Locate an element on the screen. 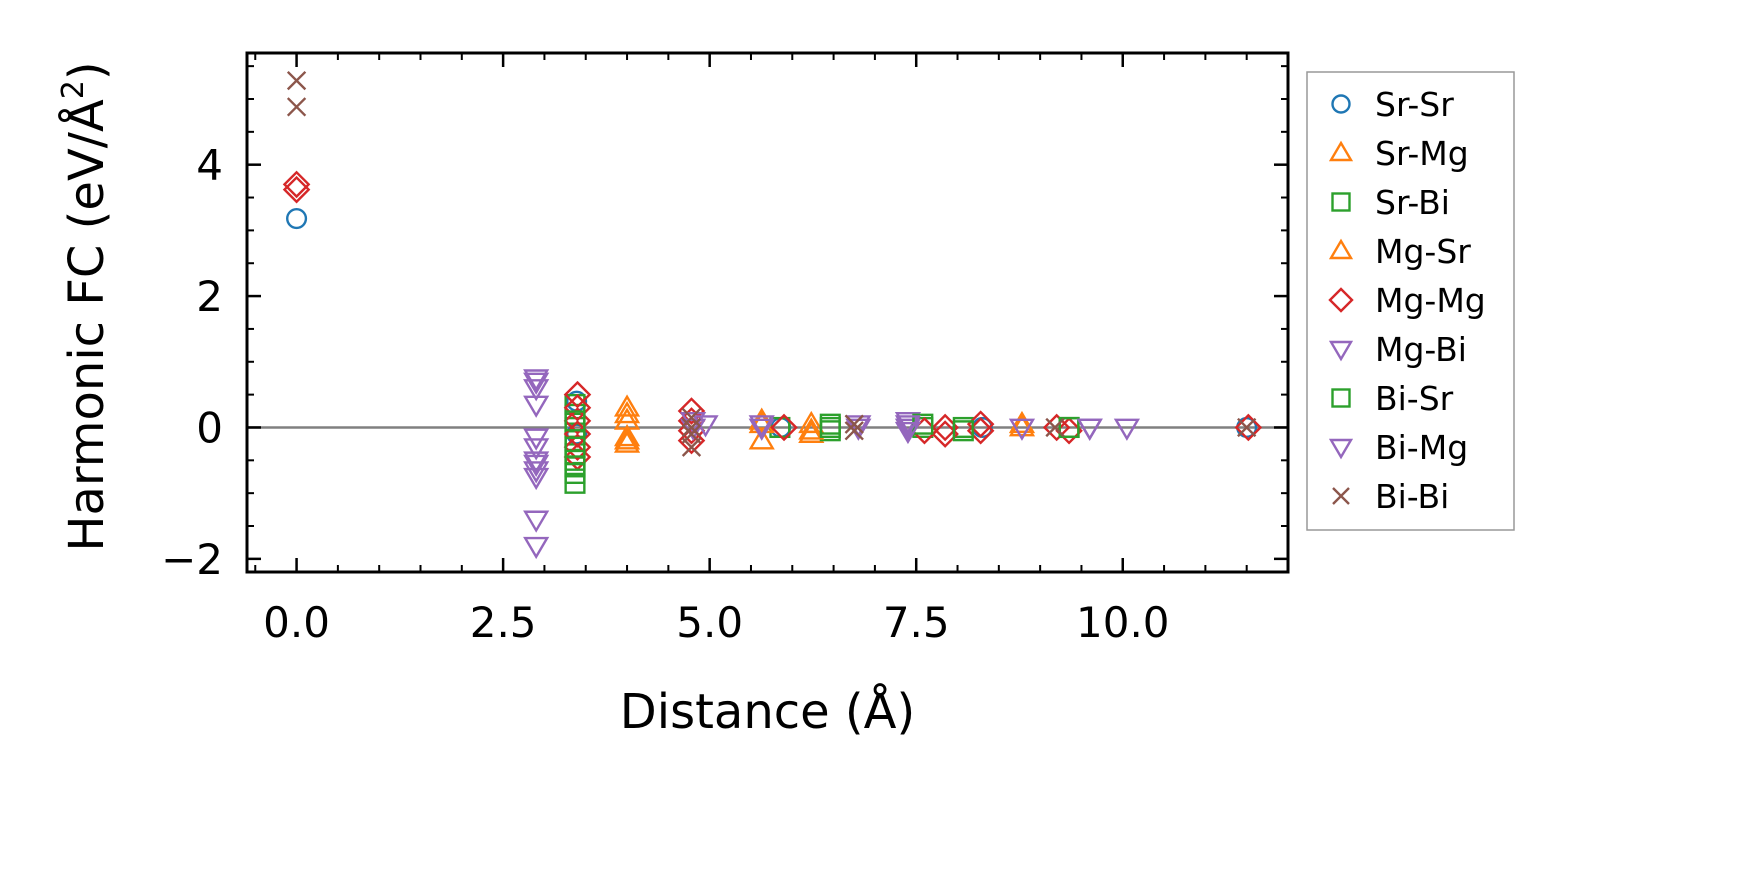  y-tick-label: 4 is located at coordinates (209, 165).